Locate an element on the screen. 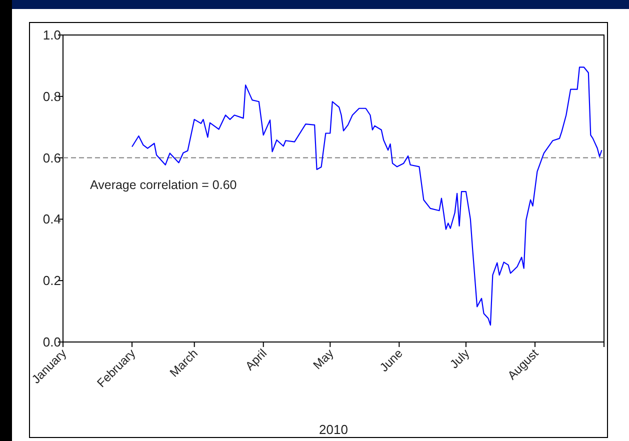  y-tick-label: 0.2 is located at coordinates (51, 280).